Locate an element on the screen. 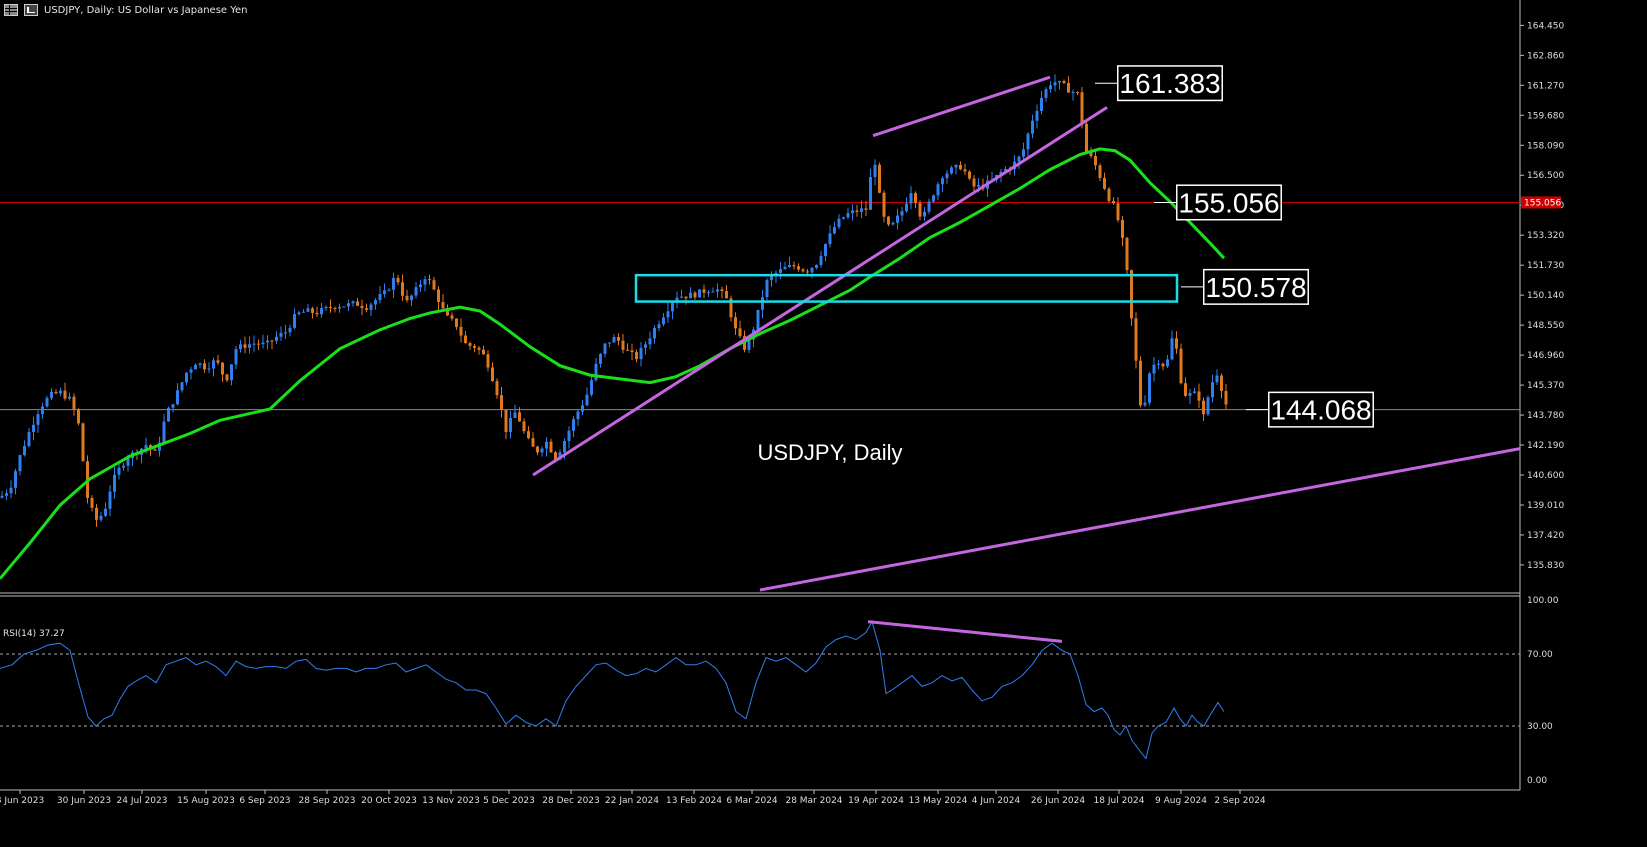 This screenshot has width=1647, height=847. y-tick-label: 139.010 is located at coordinates (1545, 506).